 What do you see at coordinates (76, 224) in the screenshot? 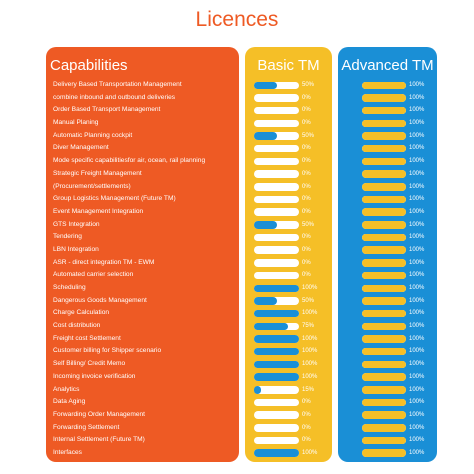
I see `capability-label: GTS Integration` at bounding box center [76, 224].